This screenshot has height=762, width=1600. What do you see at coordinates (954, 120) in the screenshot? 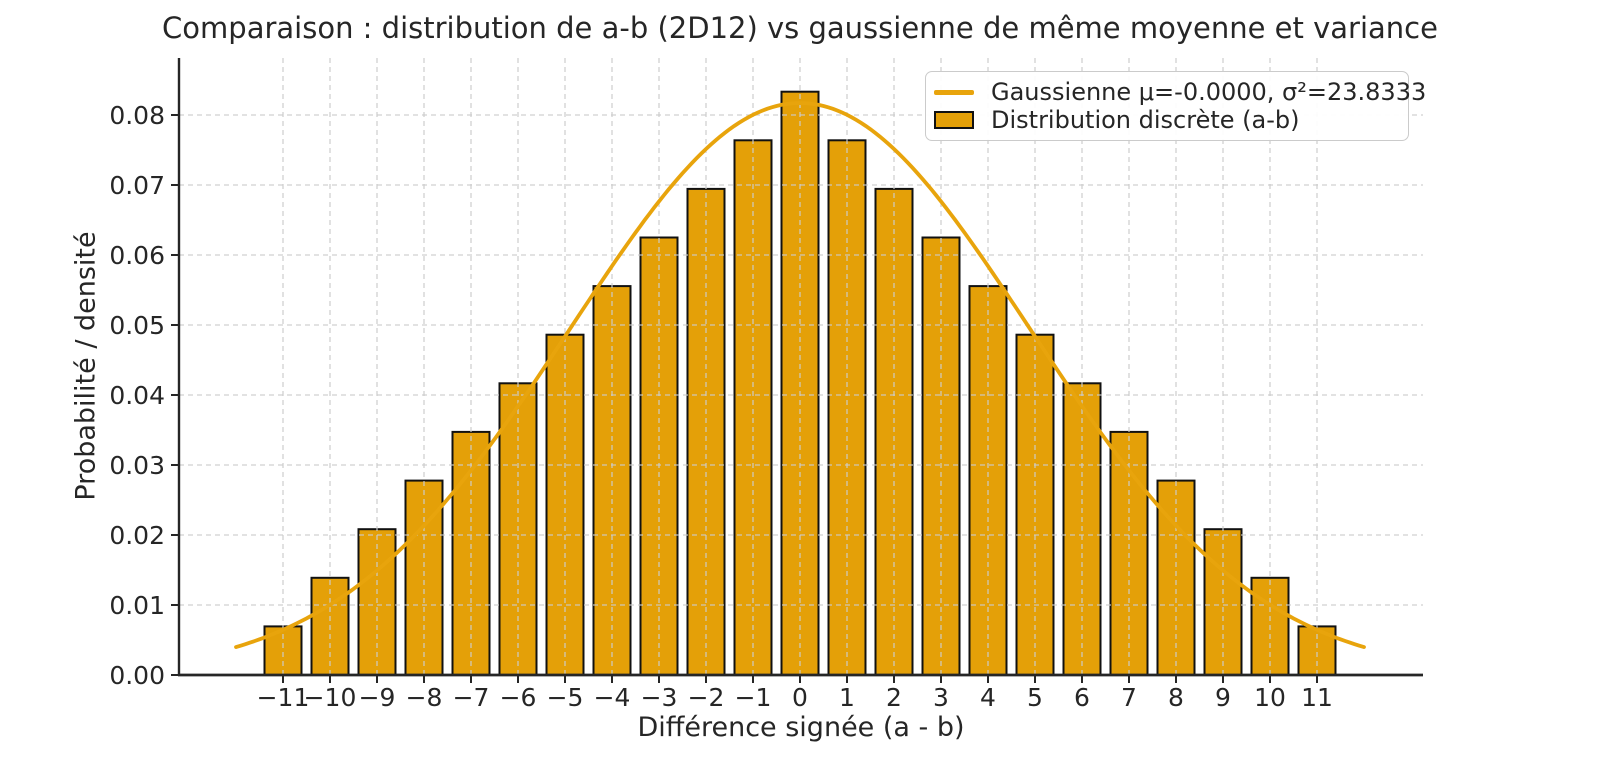
I see `legend-patch-swatch` at bounding box center [954, 120].